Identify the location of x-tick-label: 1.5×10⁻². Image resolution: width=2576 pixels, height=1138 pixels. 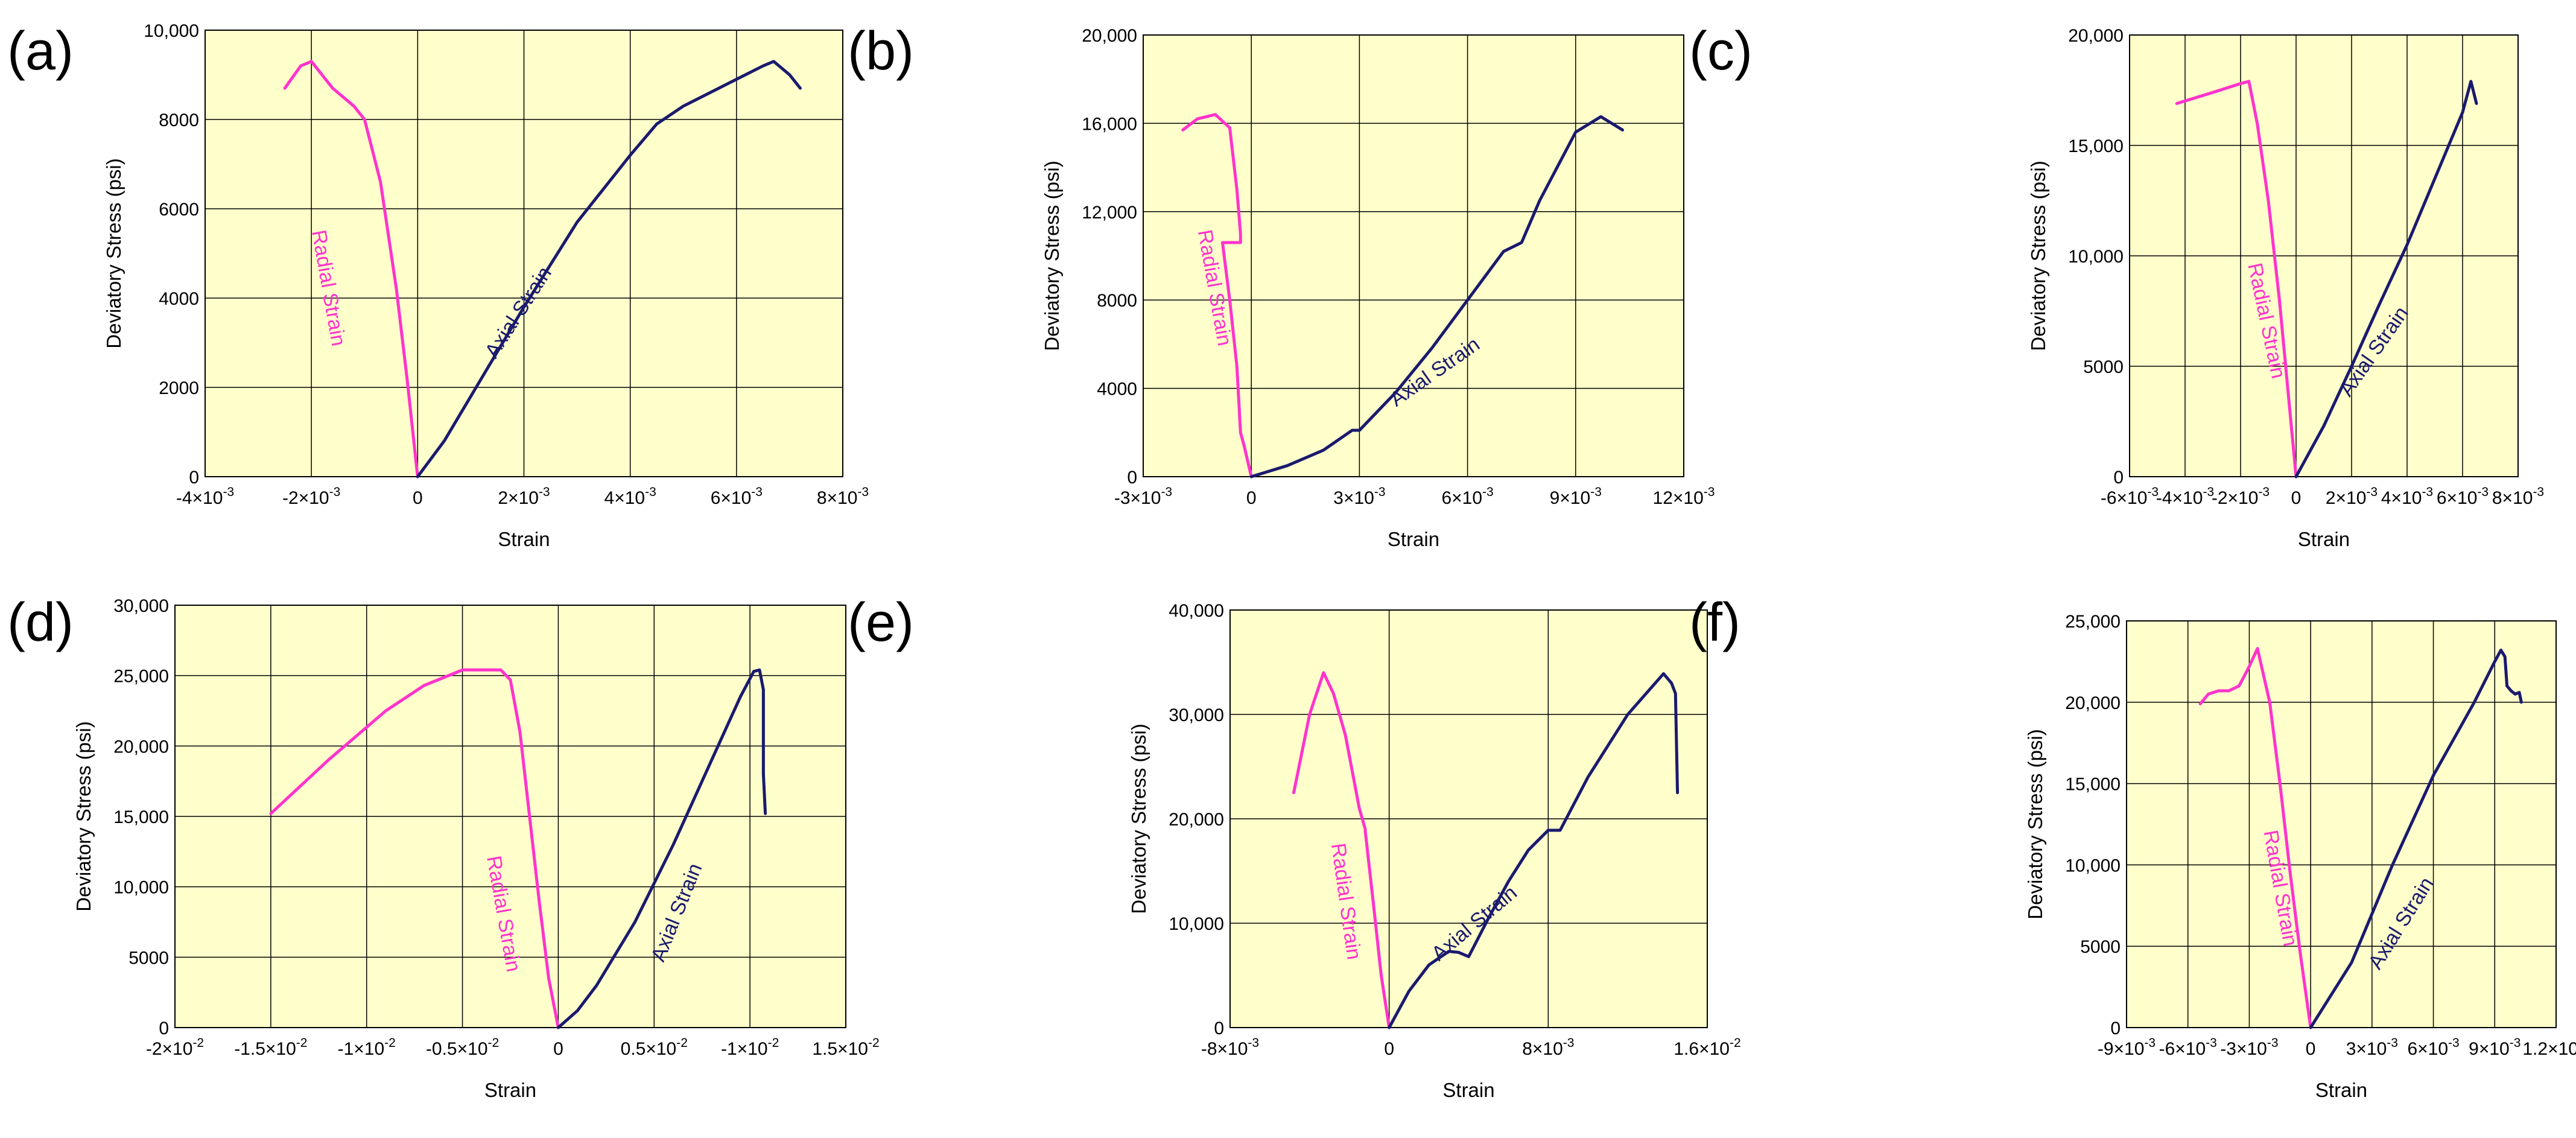
(845, 1047).